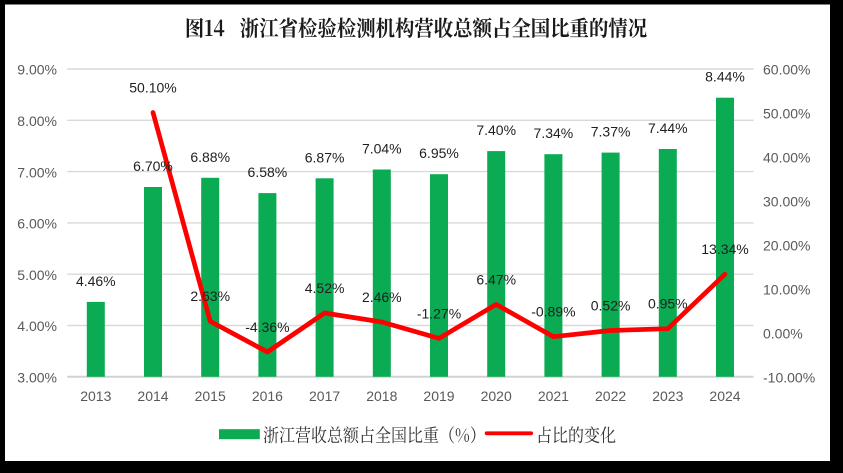  What do you see at coordinates (496, 279) in the screenshot?
I see `svg-text: 6.47%` at bounding box center [496, 279].